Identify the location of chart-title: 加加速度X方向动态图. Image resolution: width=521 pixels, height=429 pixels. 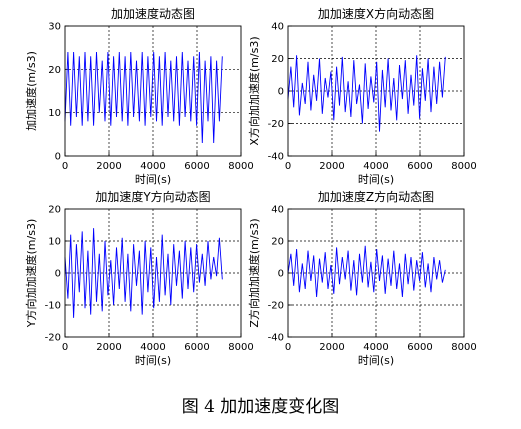
(376, 13).